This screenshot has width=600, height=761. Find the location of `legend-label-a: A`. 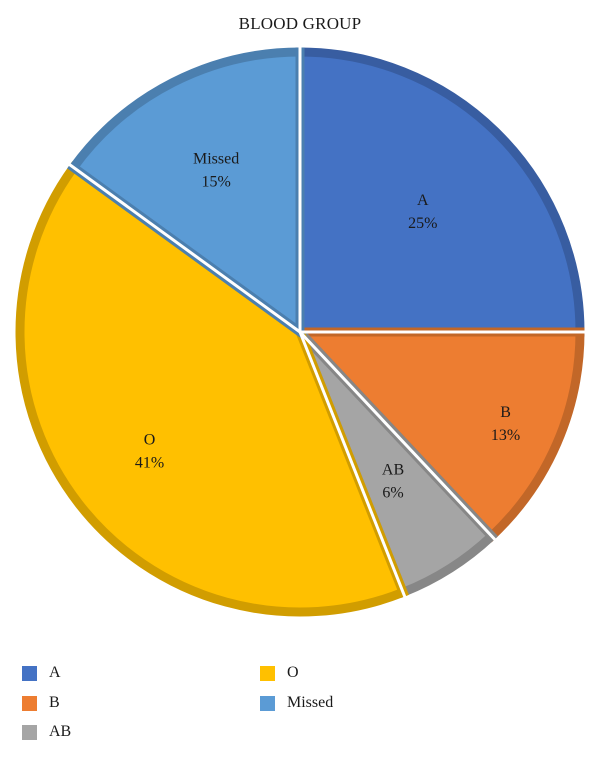

legend-label-a: A is located at coordinates (55, 672).